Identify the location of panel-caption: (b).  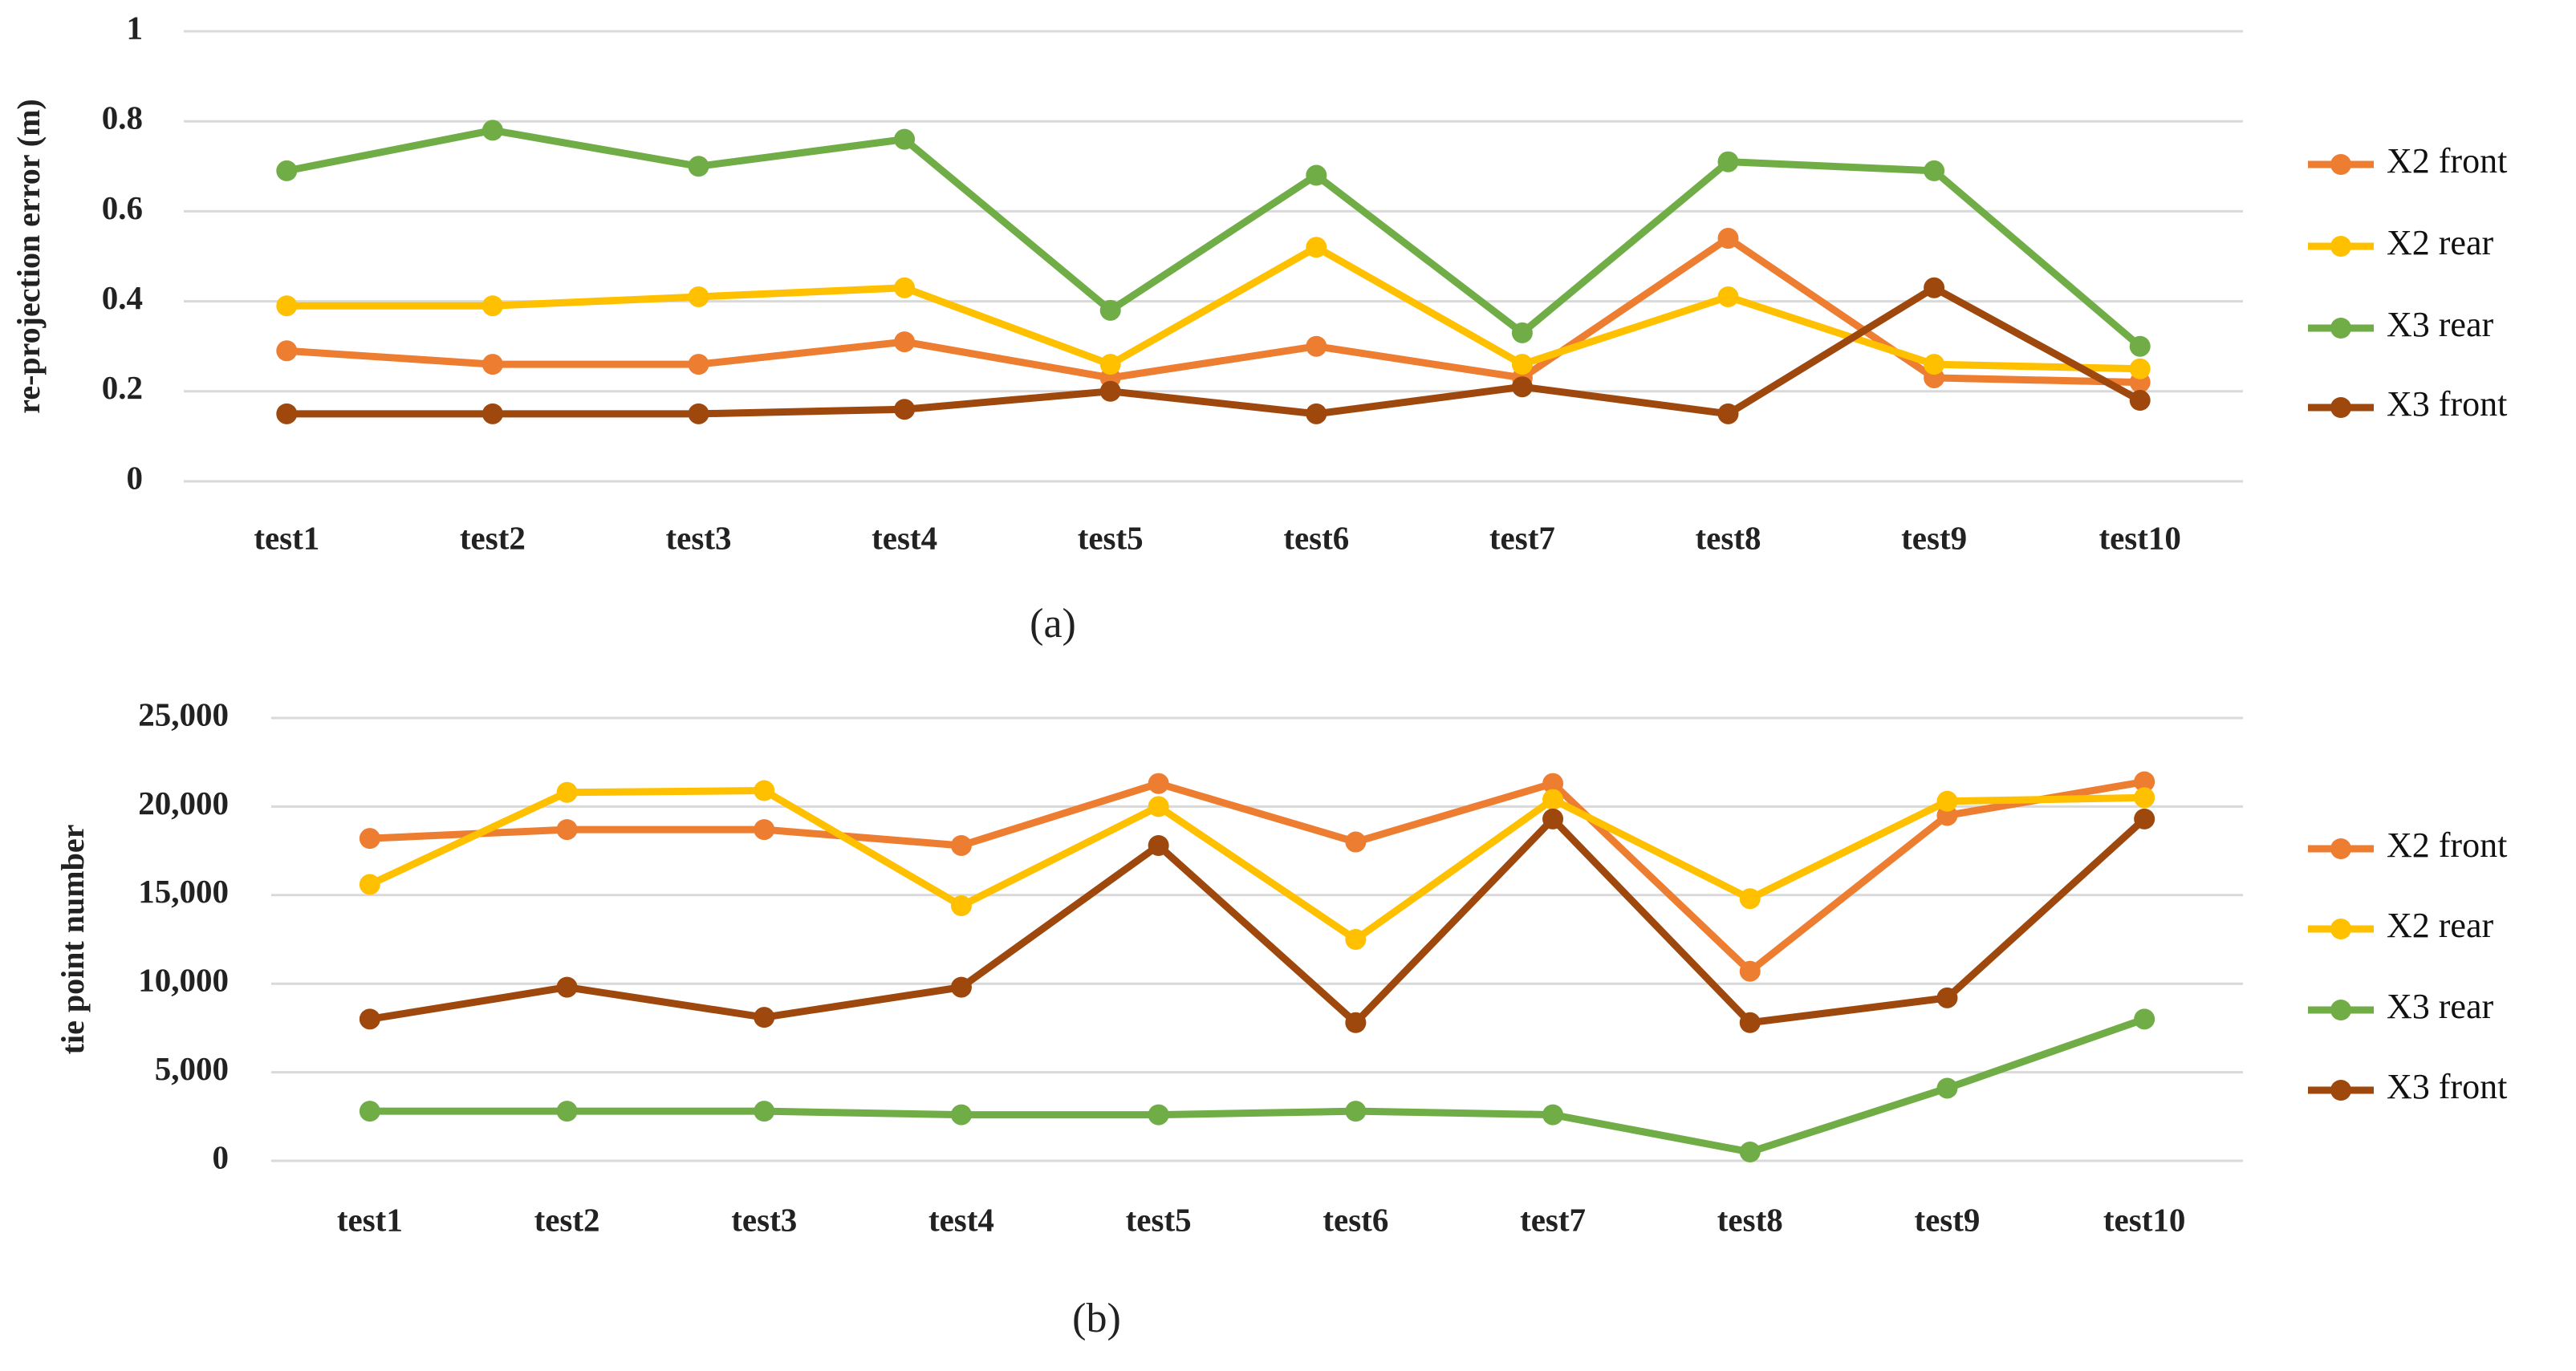
(1096, 1318).